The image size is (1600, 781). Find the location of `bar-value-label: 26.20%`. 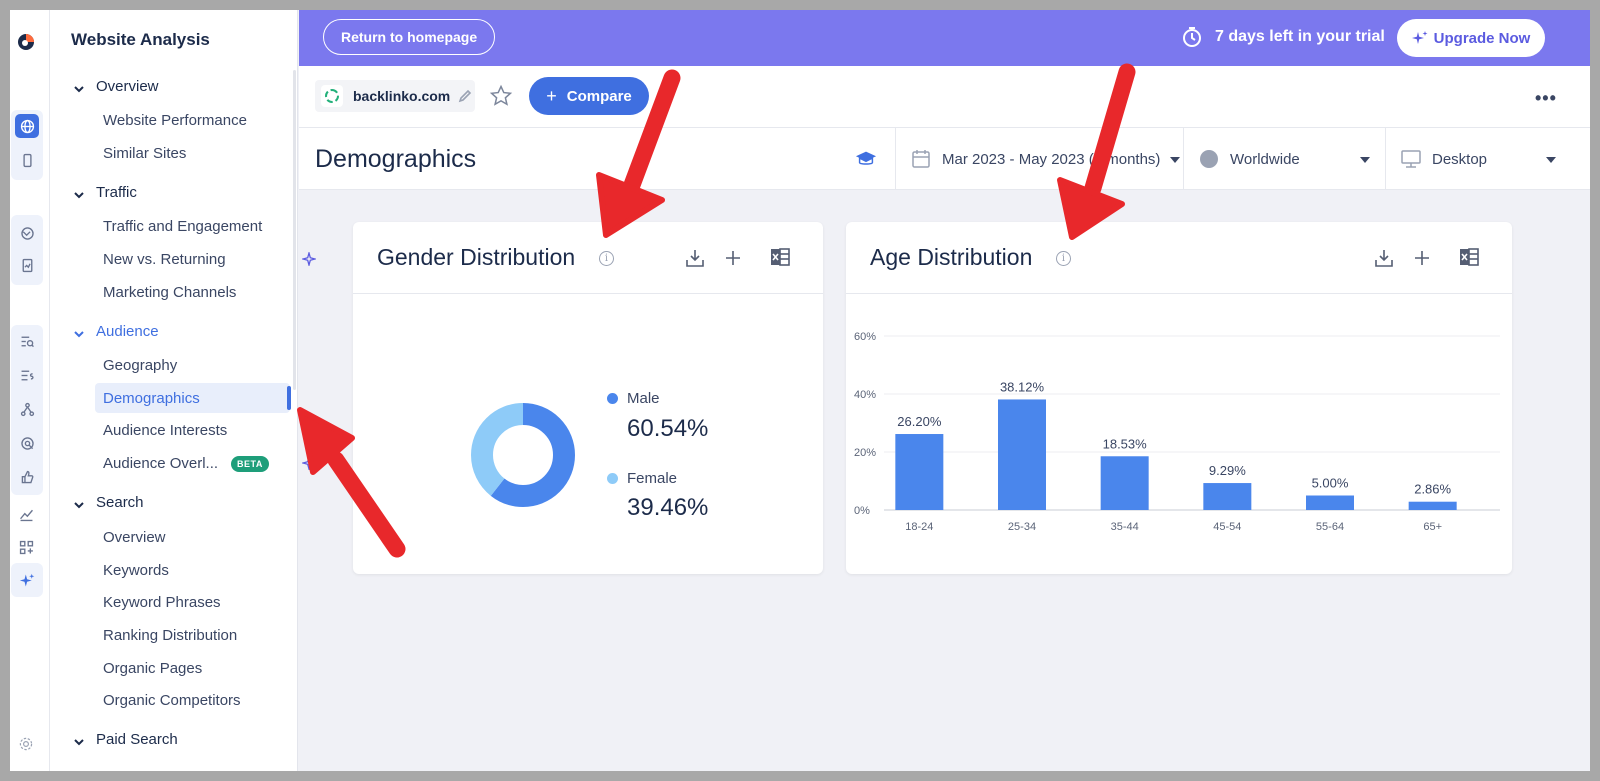

bar-value-label: 26.20% is located at coordinates (919, 421).